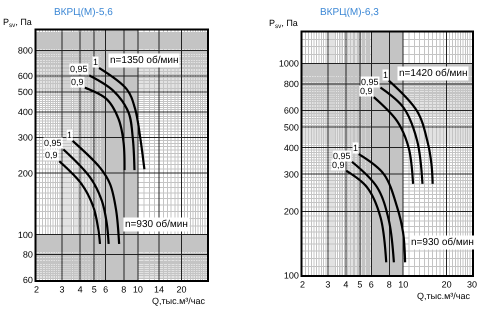 Image resolution: width=500 pixels, height=312 pixels. What do you see at coordinates (27, 255) in the screenshot?
I see `y-tick-label: 80` at bounding box center [27, 255].